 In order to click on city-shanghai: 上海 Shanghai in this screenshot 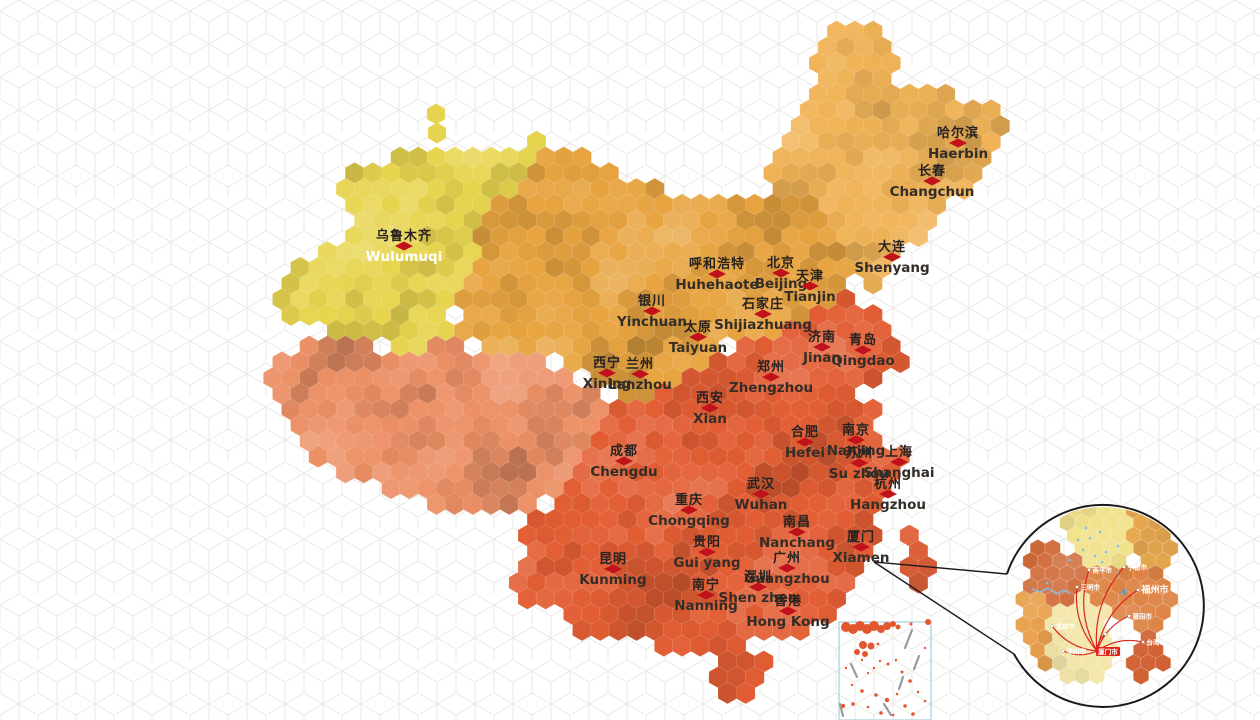, I will do `click(898, 462)`.